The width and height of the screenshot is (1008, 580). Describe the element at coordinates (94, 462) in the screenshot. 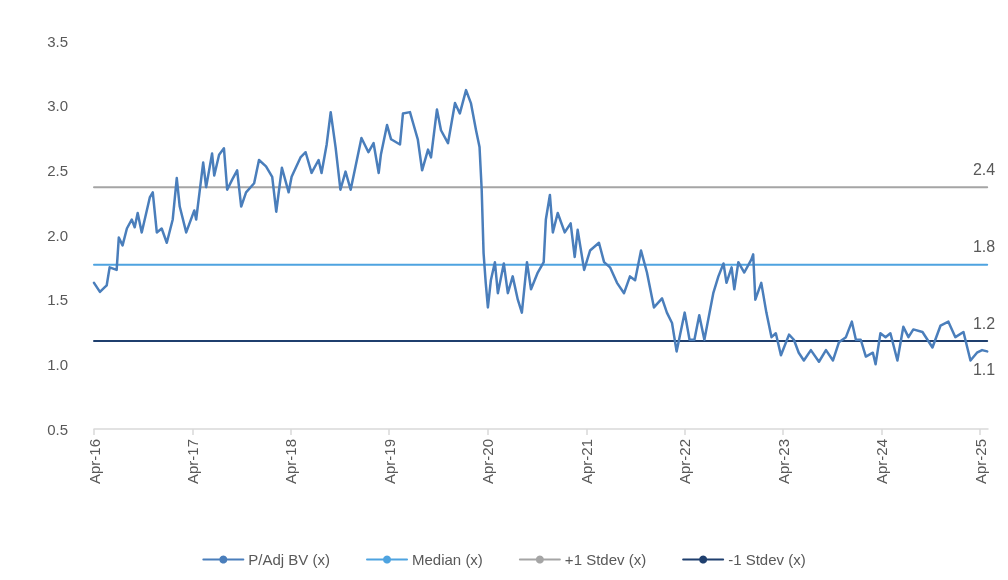

I see `x-tick-label: Apr-16` at that location.